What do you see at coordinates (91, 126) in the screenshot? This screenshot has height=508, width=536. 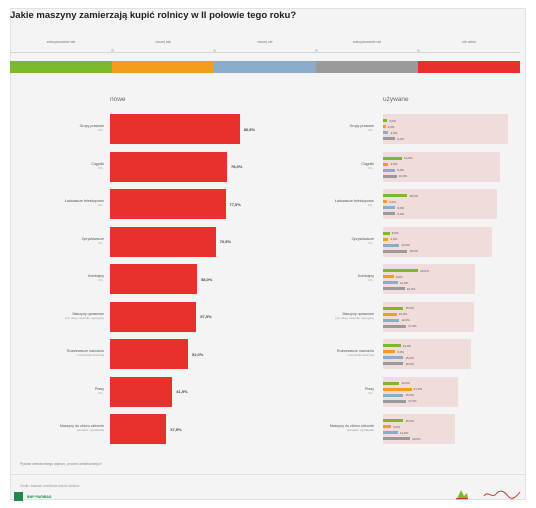 I see `new-category-name: Grupy prasowe` at bounding box center [91, 126].